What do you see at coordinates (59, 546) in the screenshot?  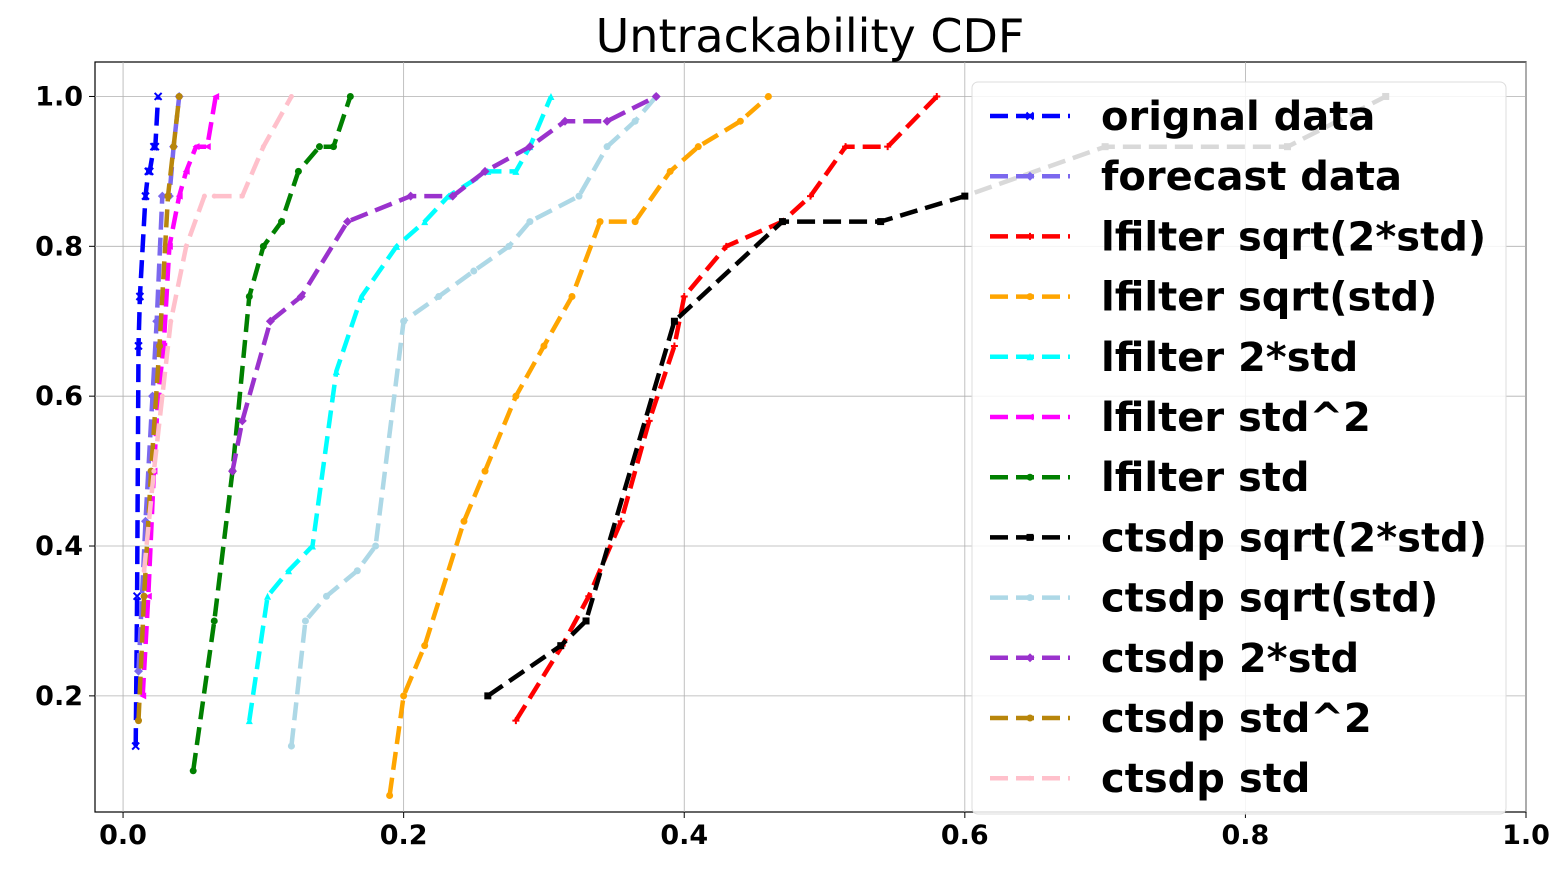 I see `y-tick-label: 0.4` at bounding box center [59, 546].